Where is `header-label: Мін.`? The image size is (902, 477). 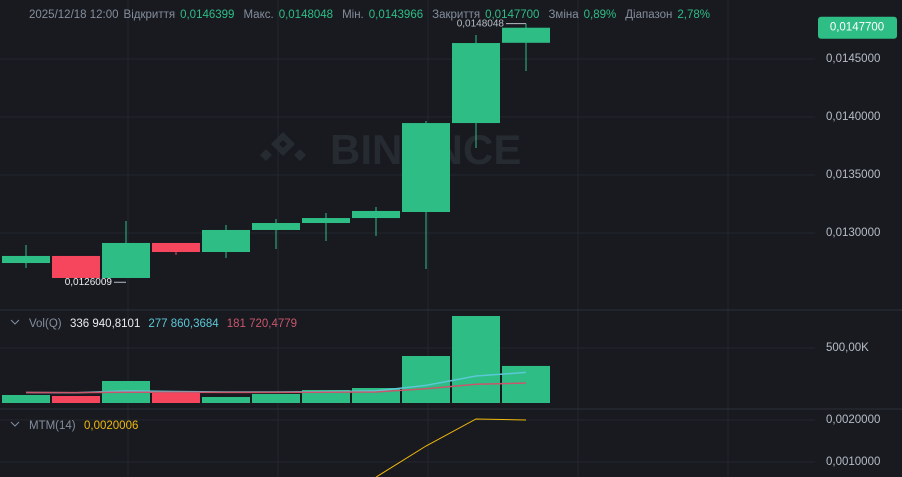 header-label: Мін. is located at coordinates (353, 15).